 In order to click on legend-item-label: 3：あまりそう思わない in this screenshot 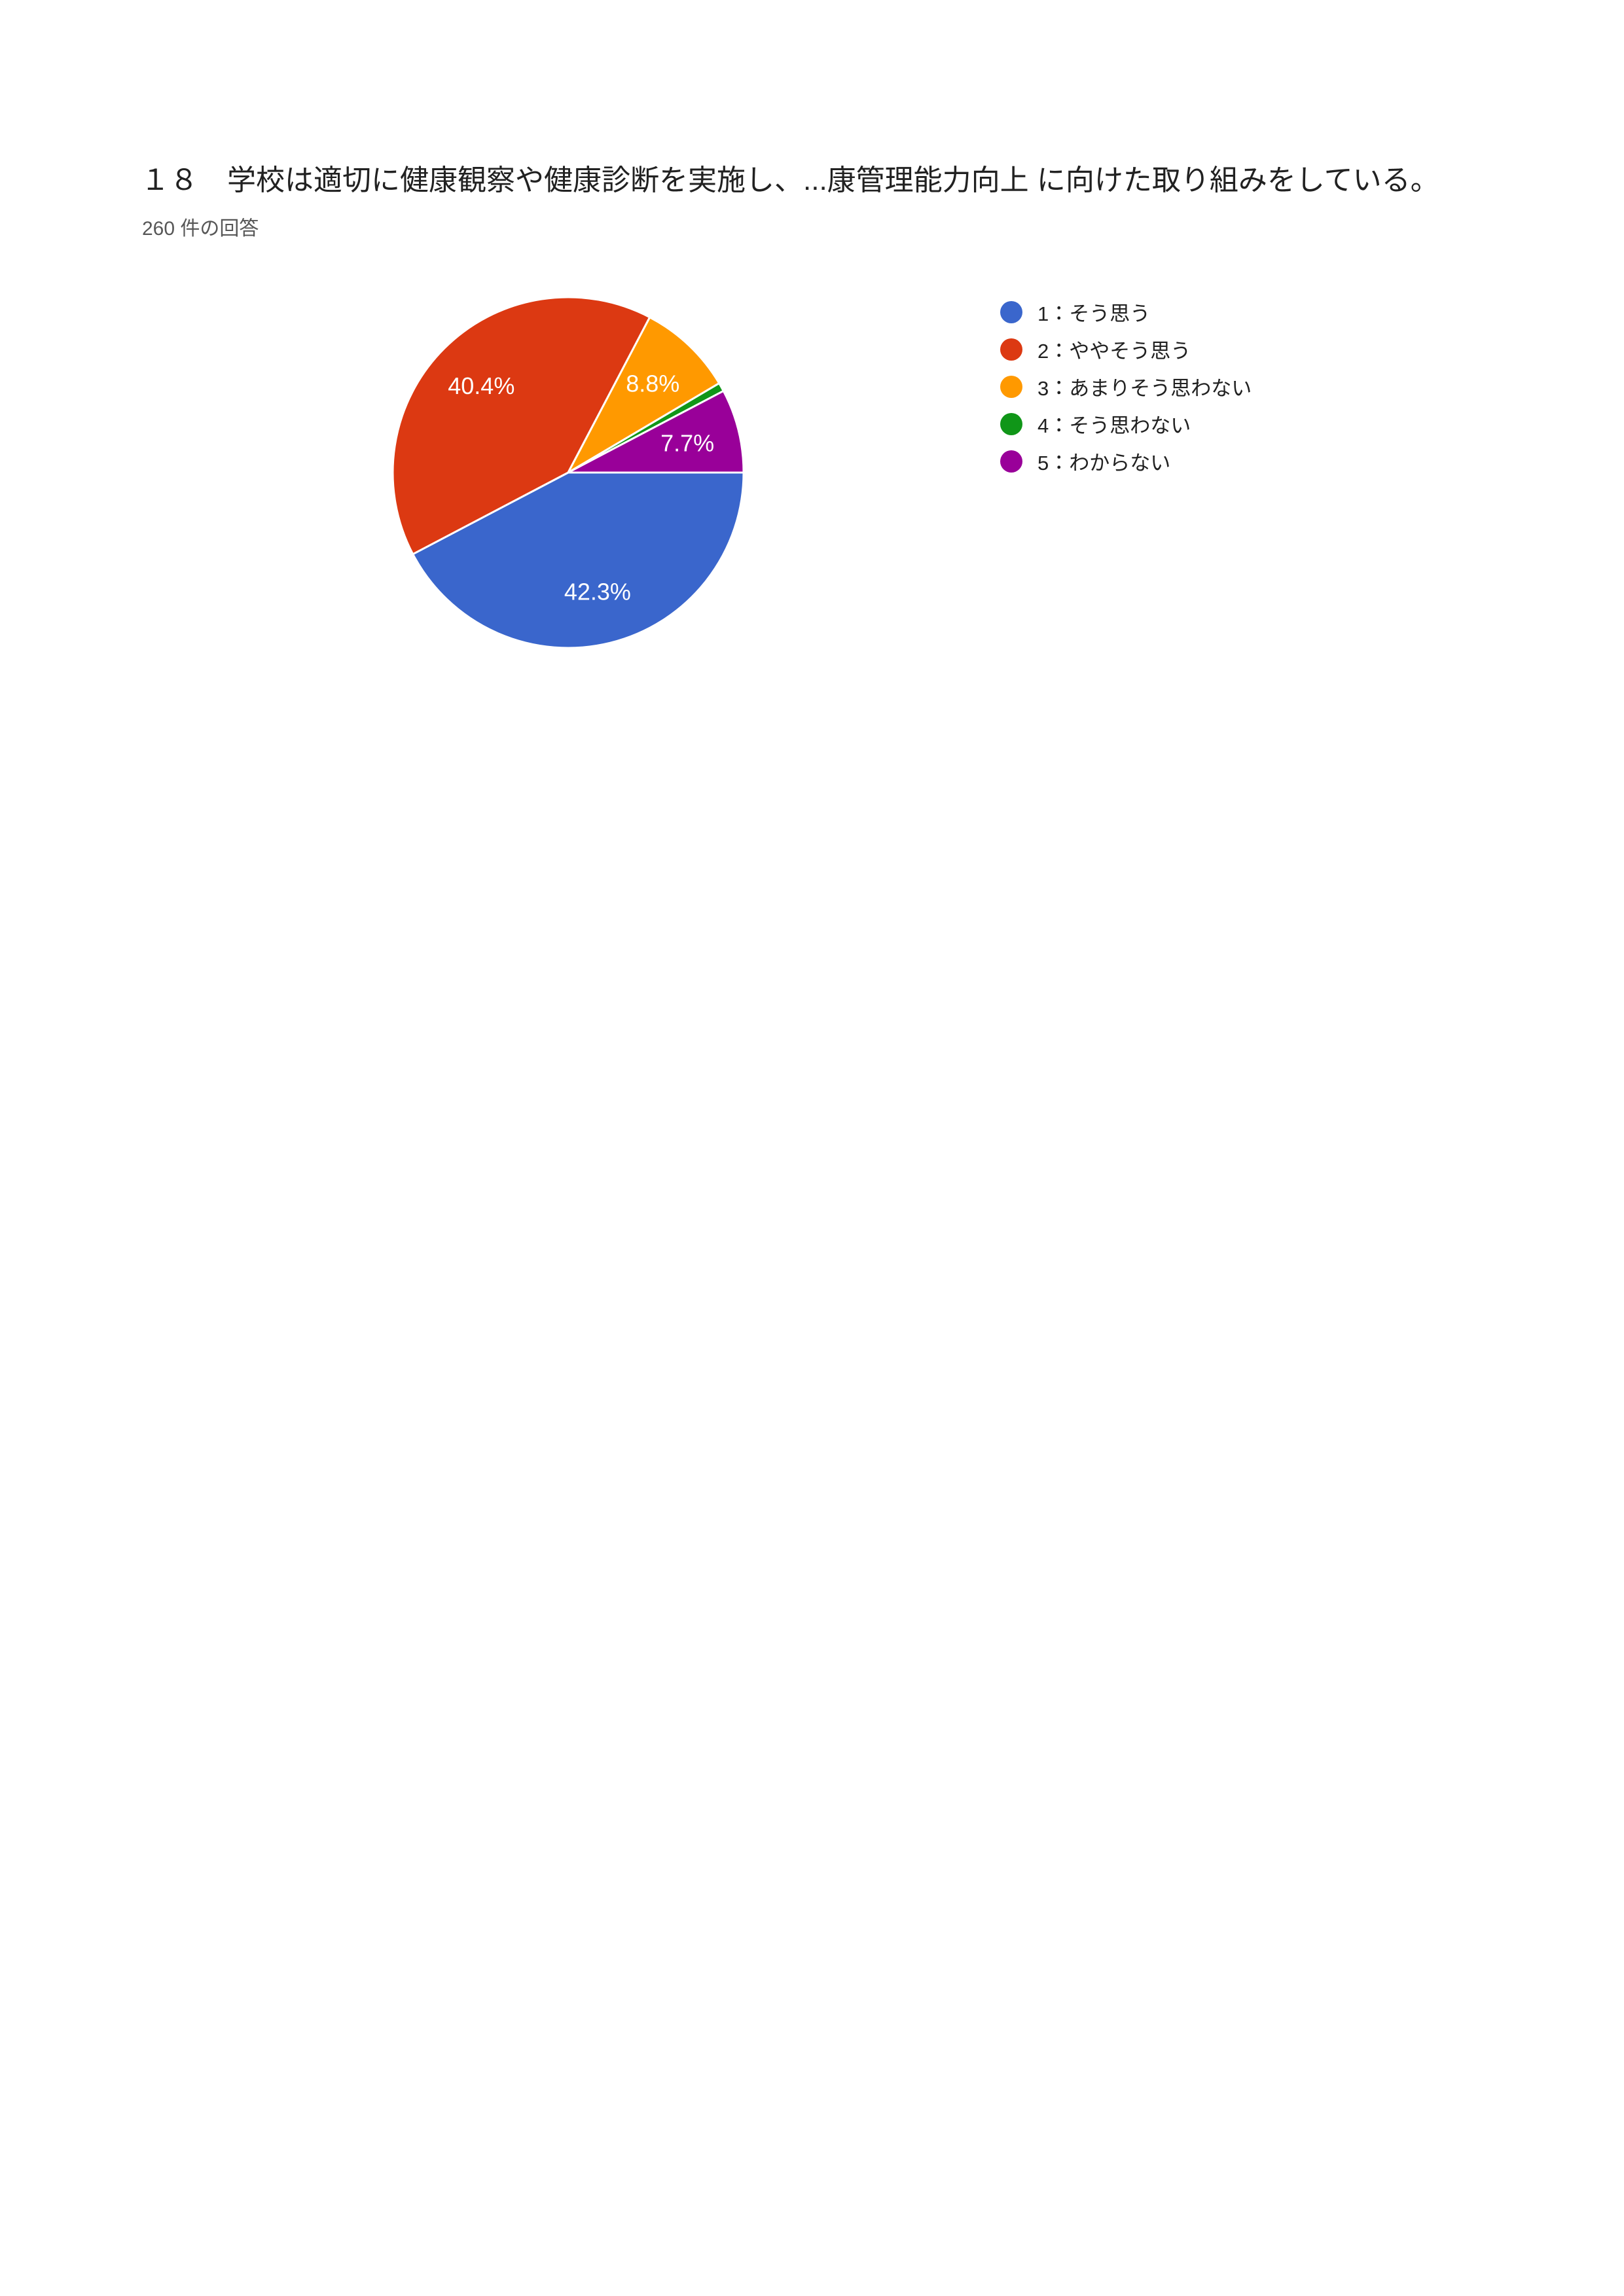, I will do `click(1145, 388)`.